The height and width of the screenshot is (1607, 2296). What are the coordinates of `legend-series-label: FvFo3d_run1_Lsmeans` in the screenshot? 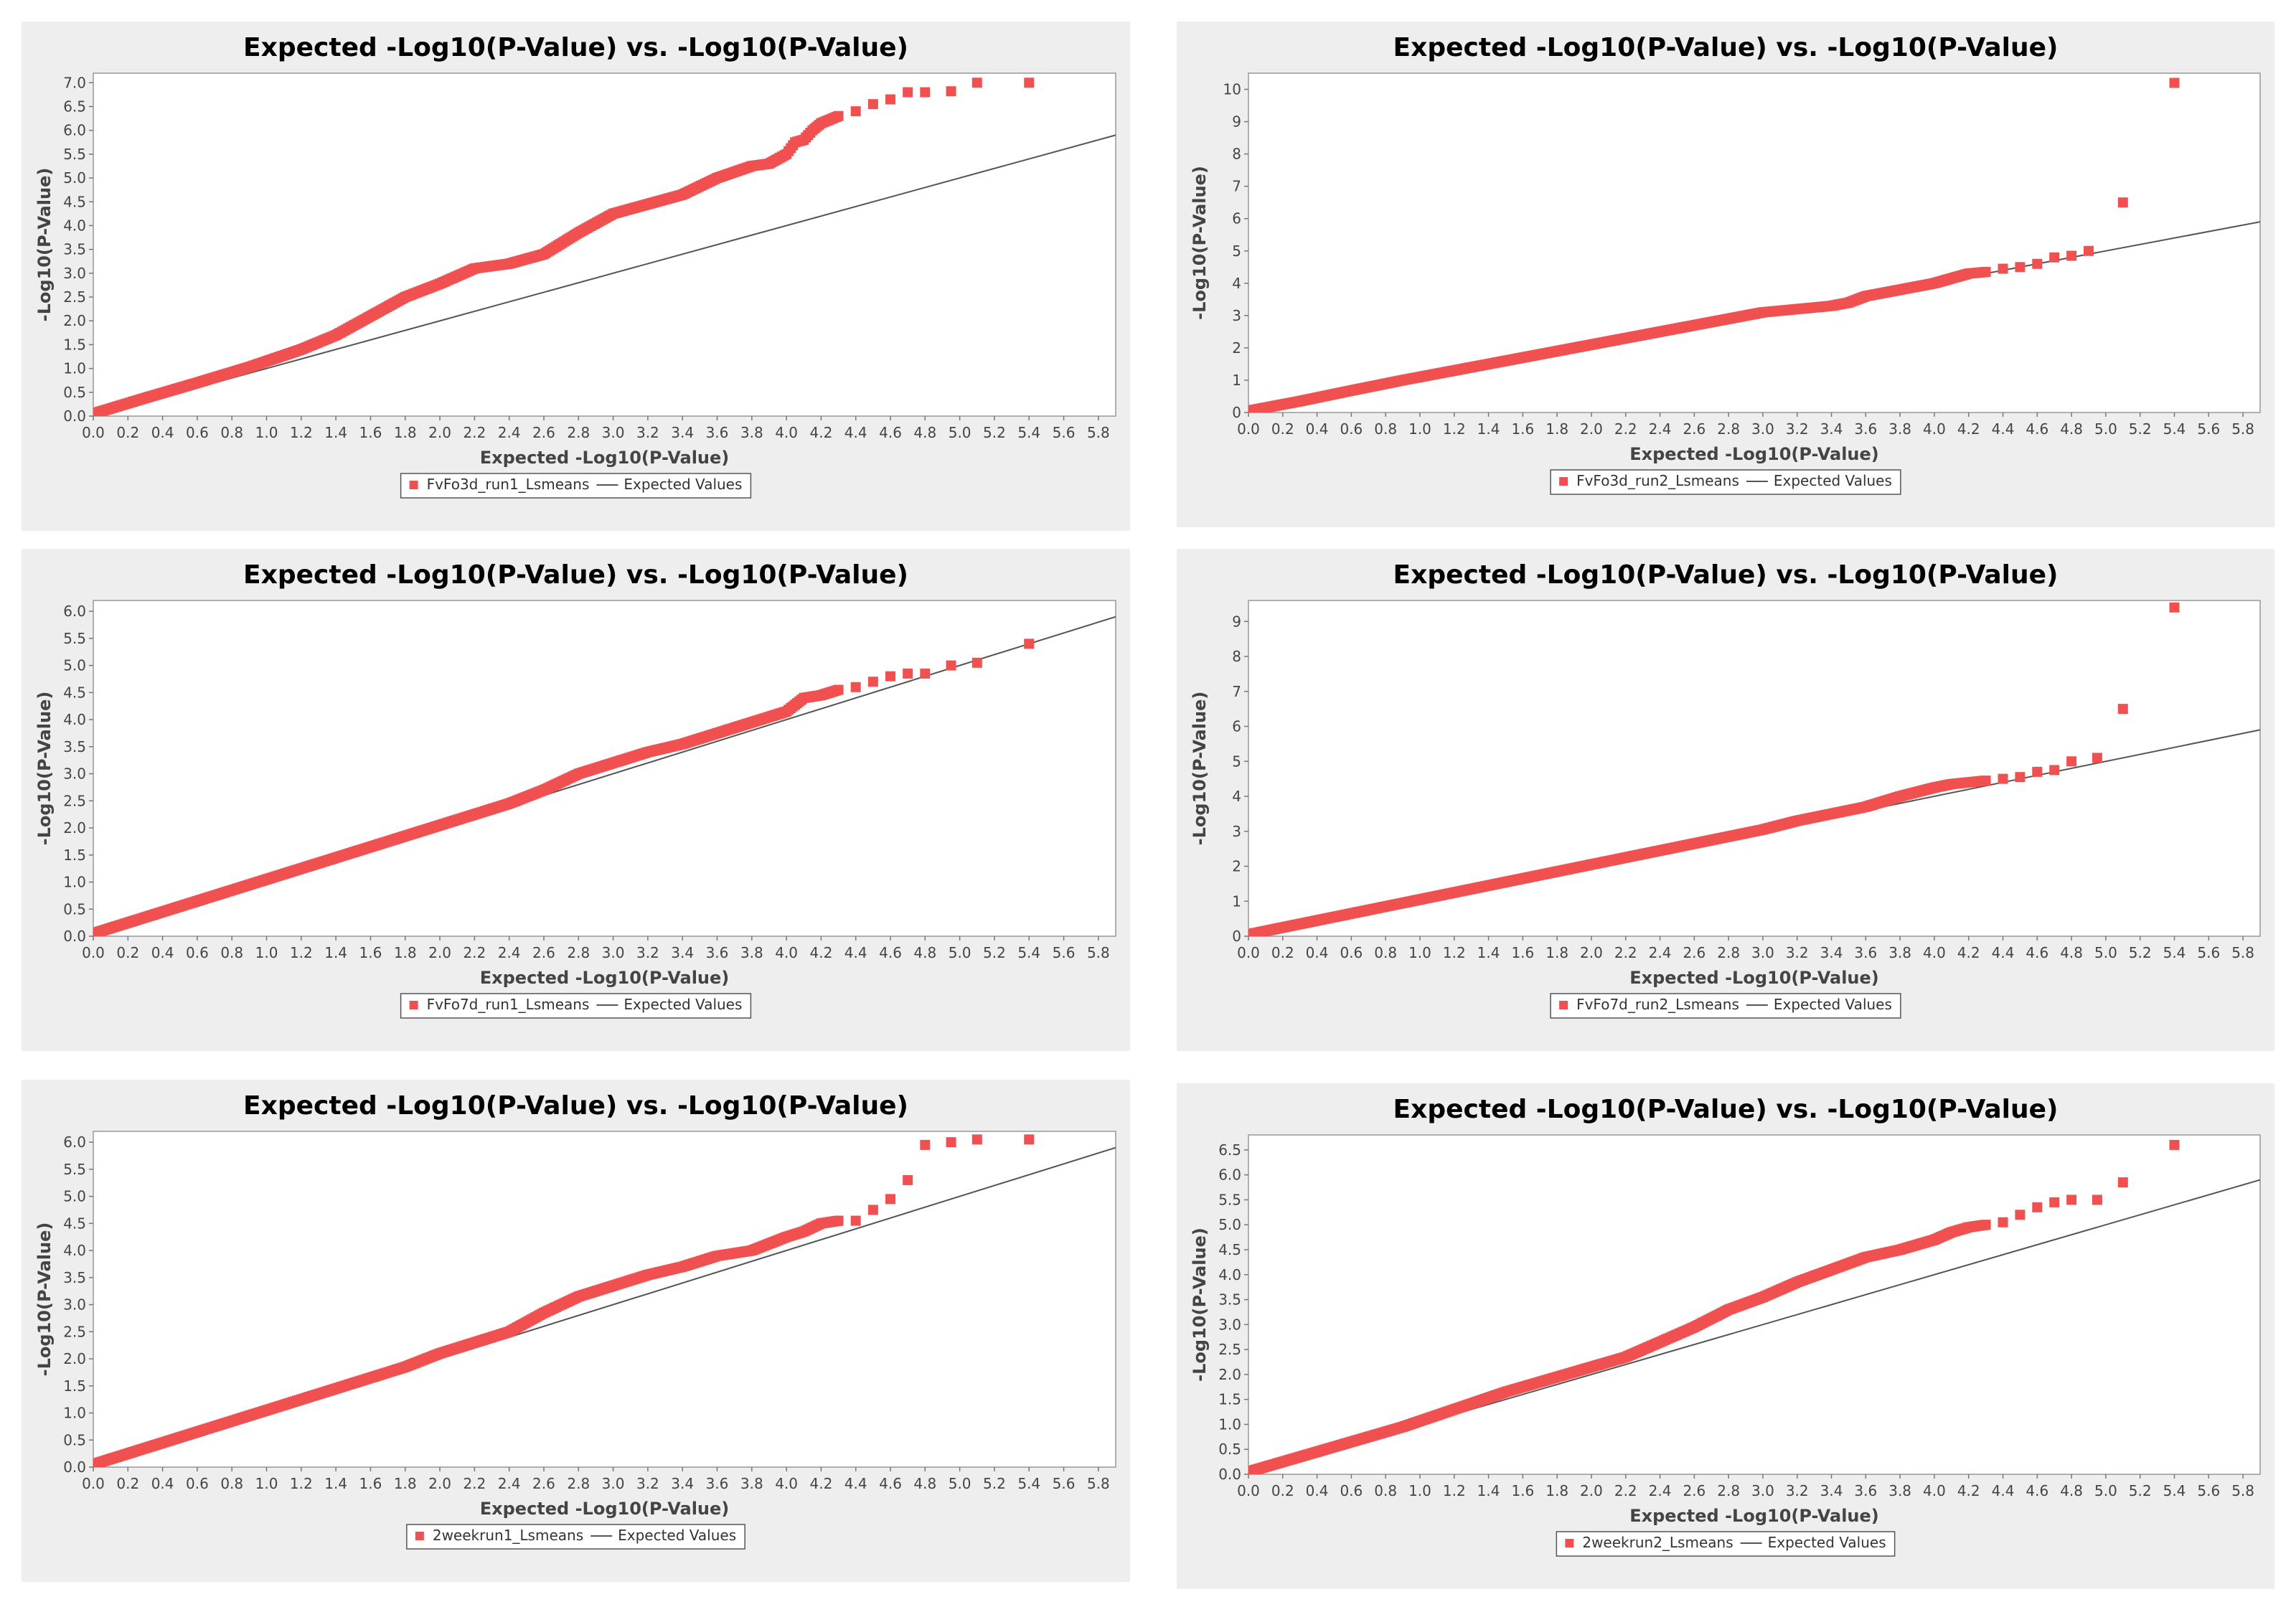 It's located at (509, 484).